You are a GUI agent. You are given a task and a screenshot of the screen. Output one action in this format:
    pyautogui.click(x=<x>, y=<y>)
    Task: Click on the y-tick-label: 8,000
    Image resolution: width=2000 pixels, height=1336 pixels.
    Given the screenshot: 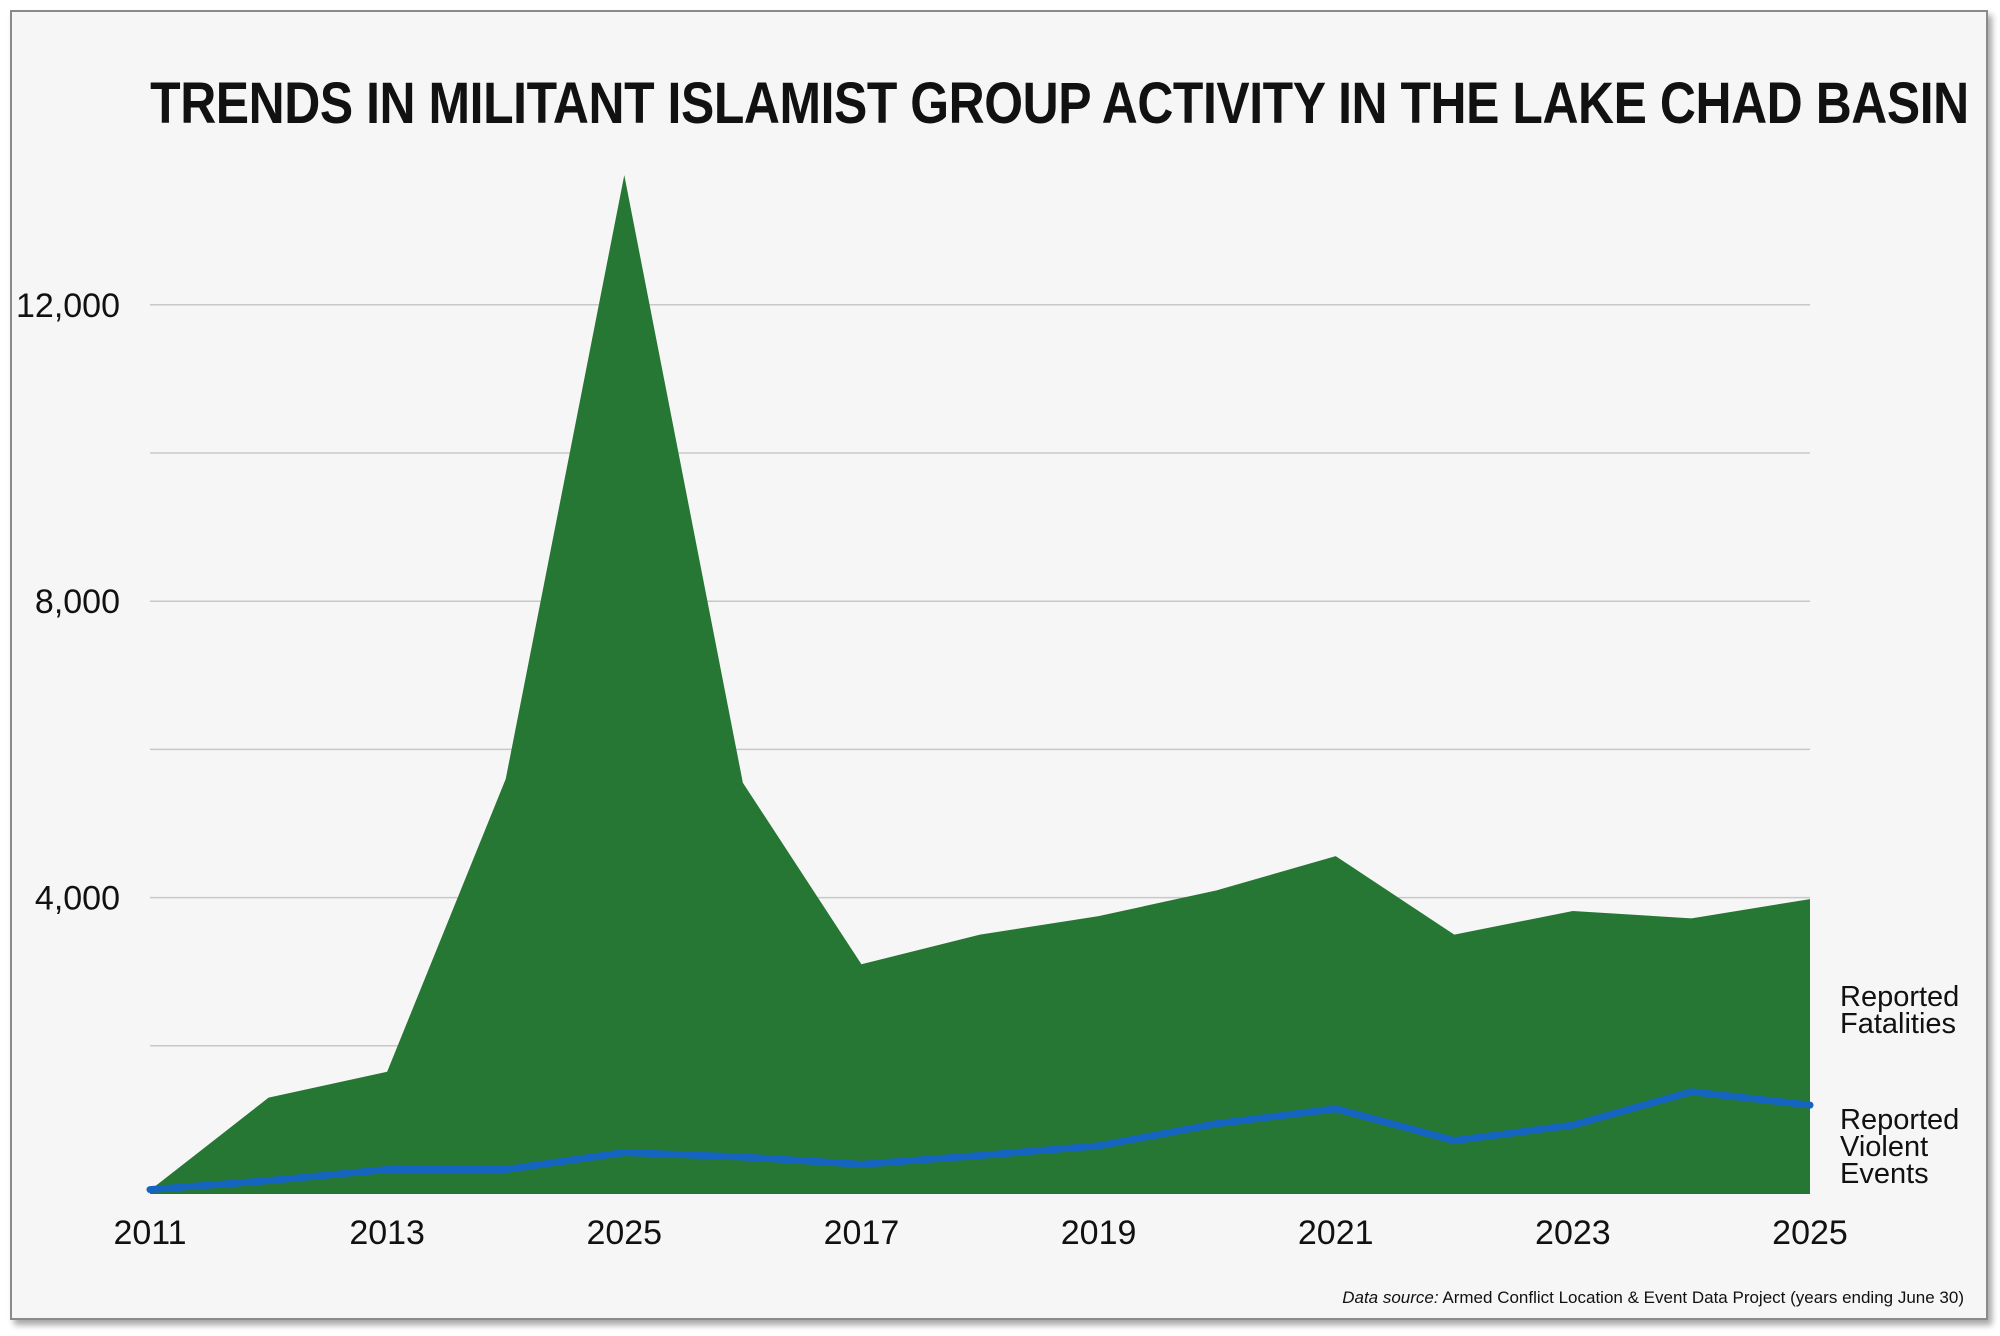 What is the action you would take?
    pyautogui.click(x=77, y=602)
    